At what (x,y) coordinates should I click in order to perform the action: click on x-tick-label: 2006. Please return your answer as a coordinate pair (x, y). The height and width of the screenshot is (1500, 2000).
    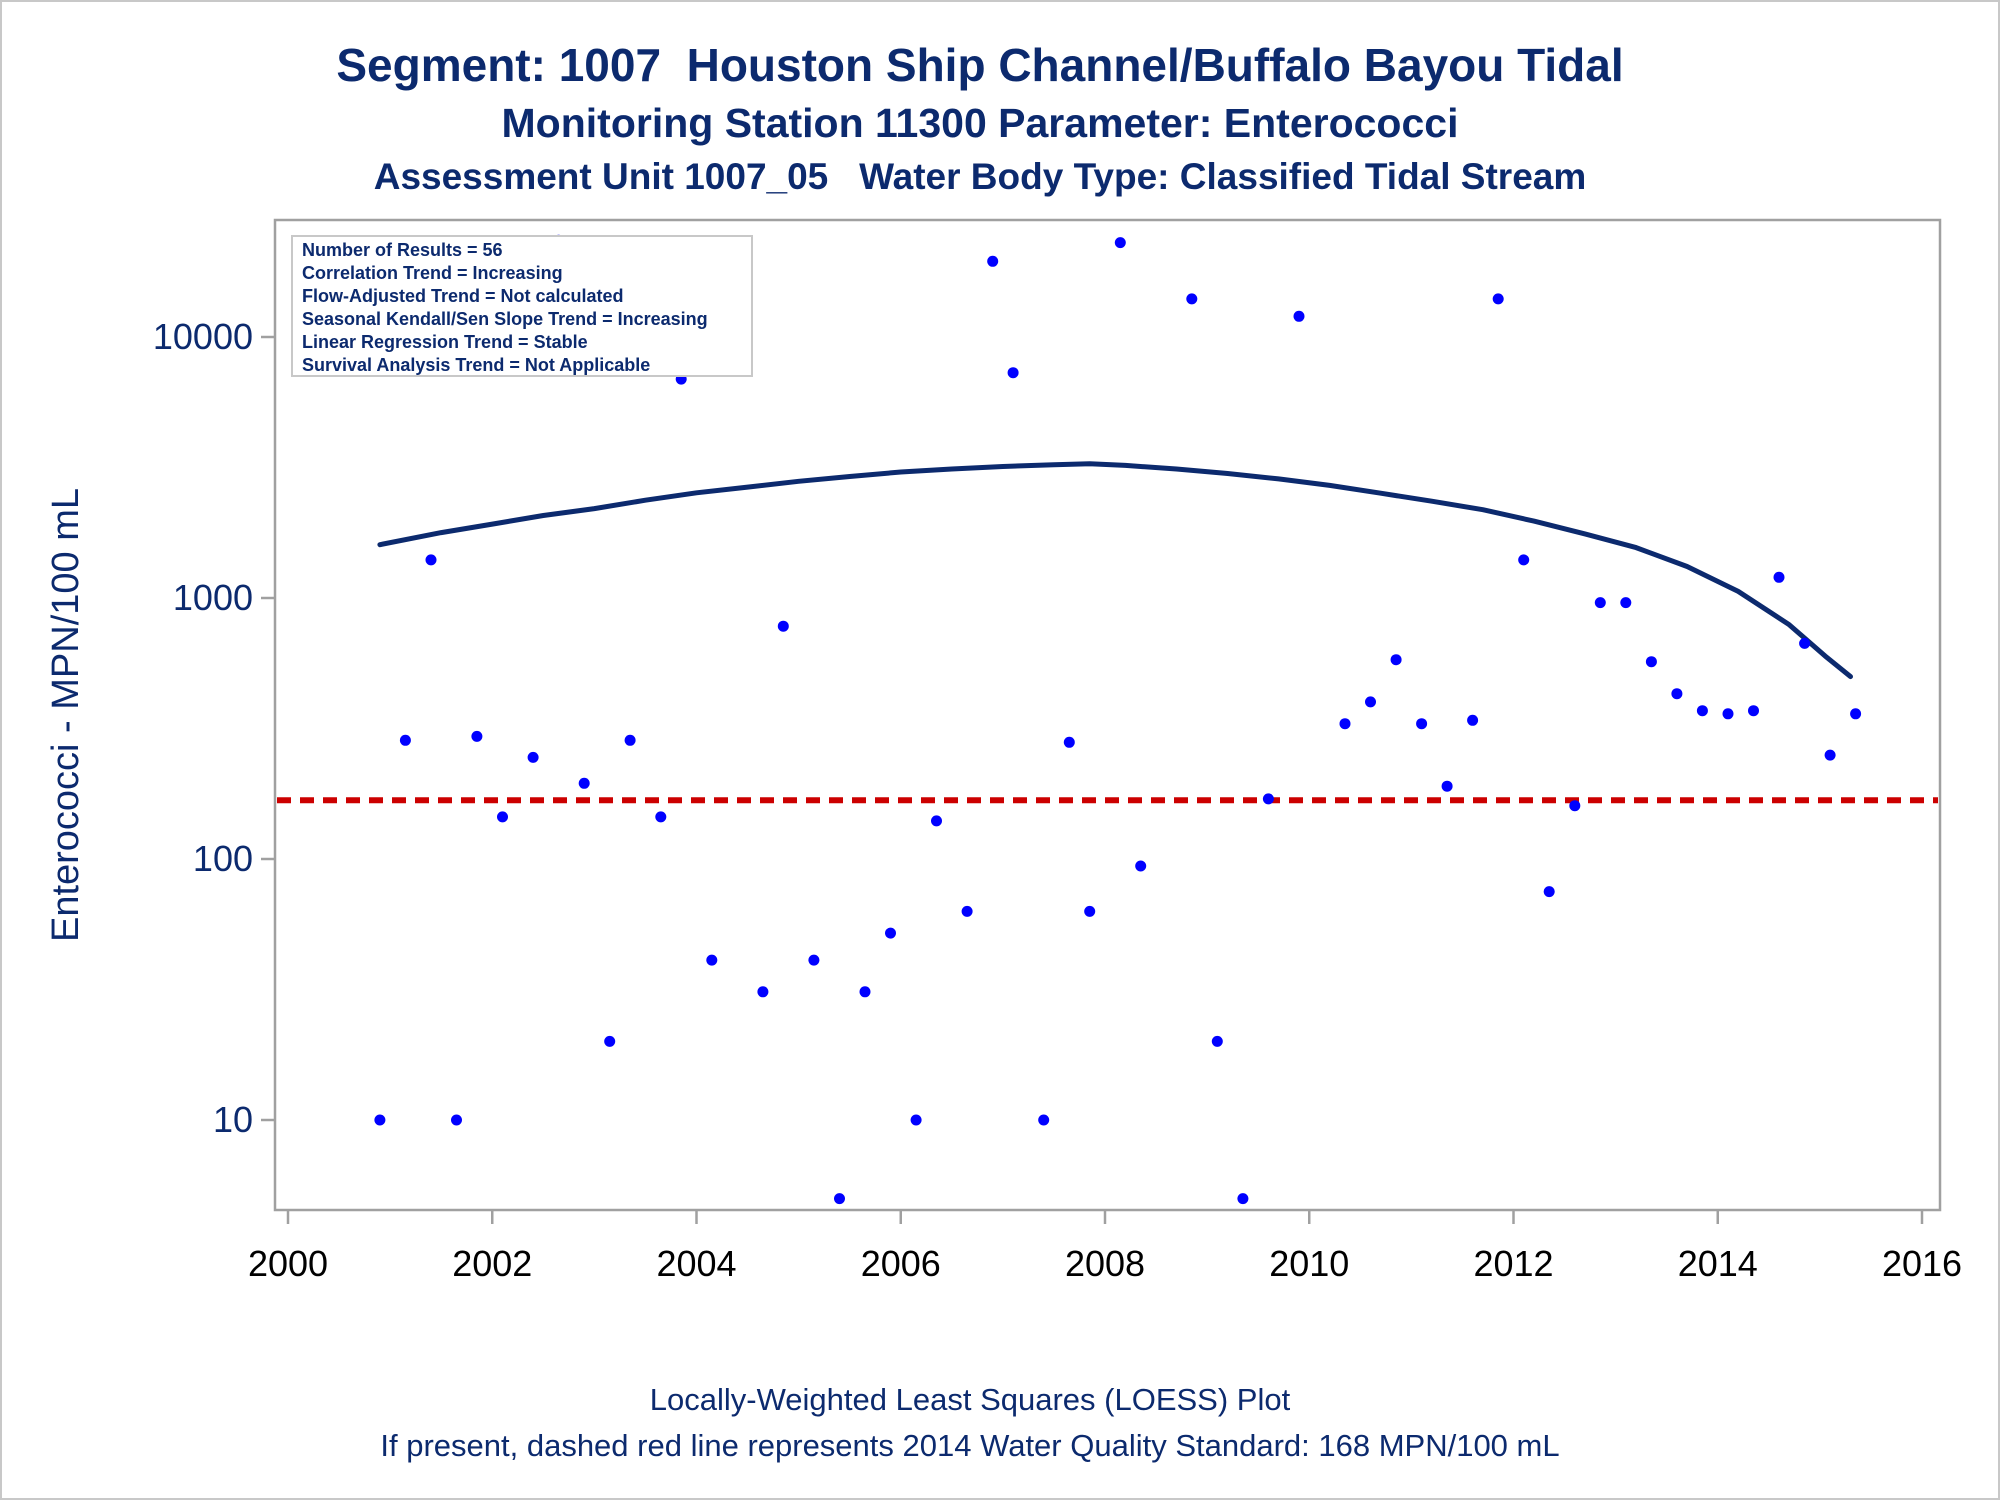
    Looking at the image, I should click on (901, 1263).